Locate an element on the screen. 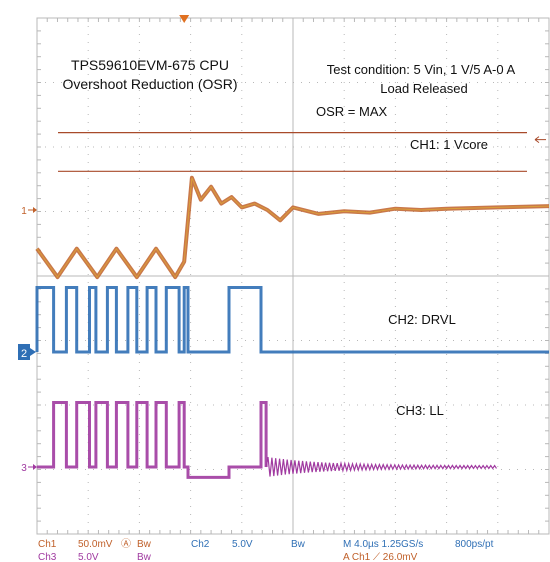 The height and width of the screenshot is (562, 550). ch3-ringing is located at coordinates (381, 466).